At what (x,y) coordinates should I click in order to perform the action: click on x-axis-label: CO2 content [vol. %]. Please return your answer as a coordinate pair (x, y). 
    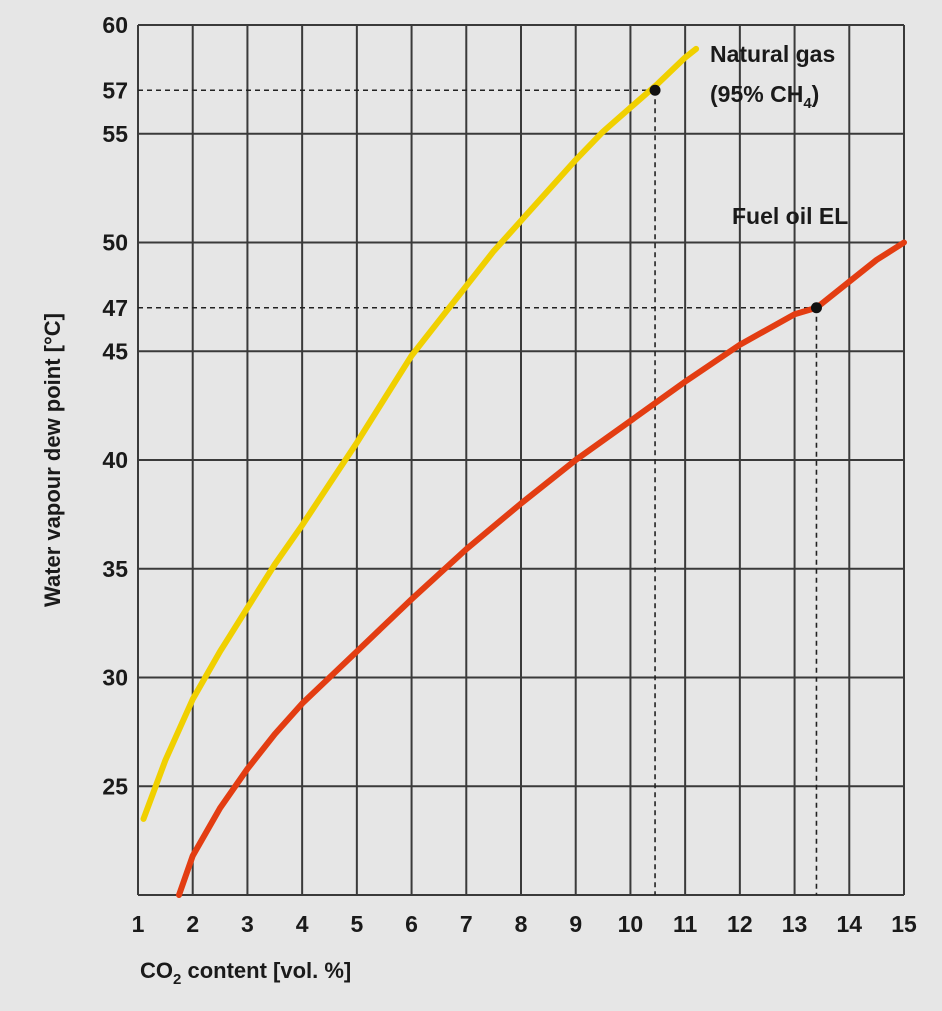
    Looking at the image, I should click on (245, 973).